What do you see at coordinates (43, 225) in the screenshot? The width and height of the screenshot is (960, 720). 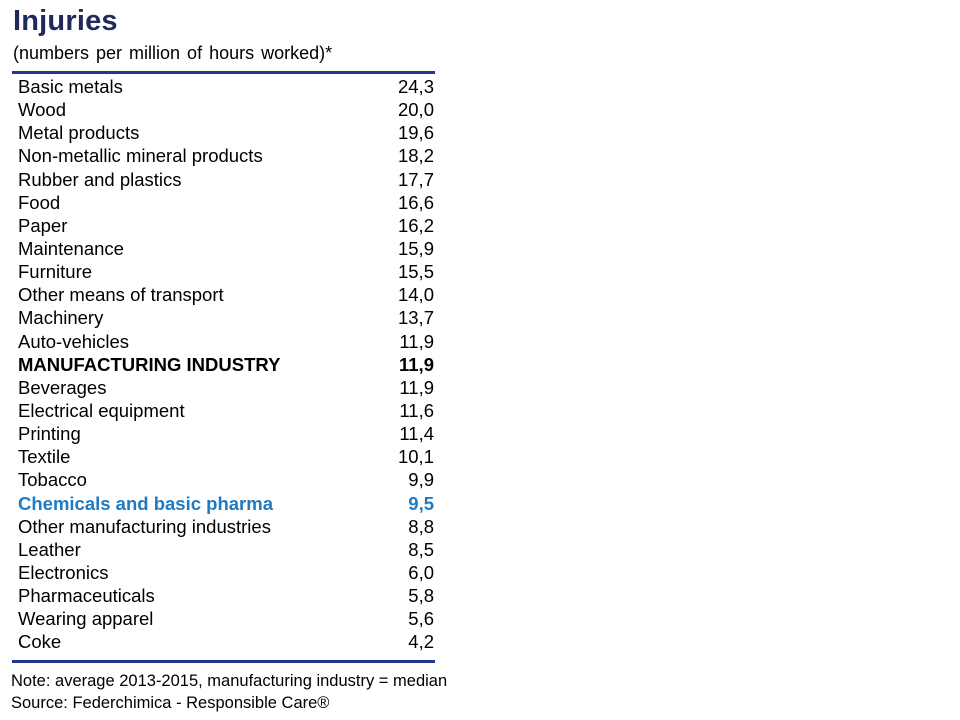 I see `row-label: Paper` at bounding box center [43, 225].